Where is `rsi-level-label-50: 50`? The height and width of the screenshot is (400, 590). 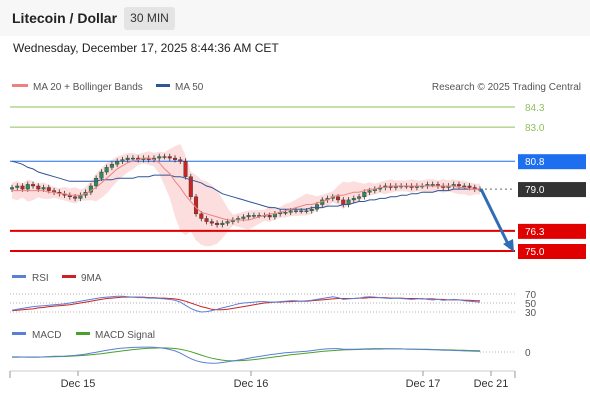 rsi-level-label-50: 50 is located at coordinates (531, 304).